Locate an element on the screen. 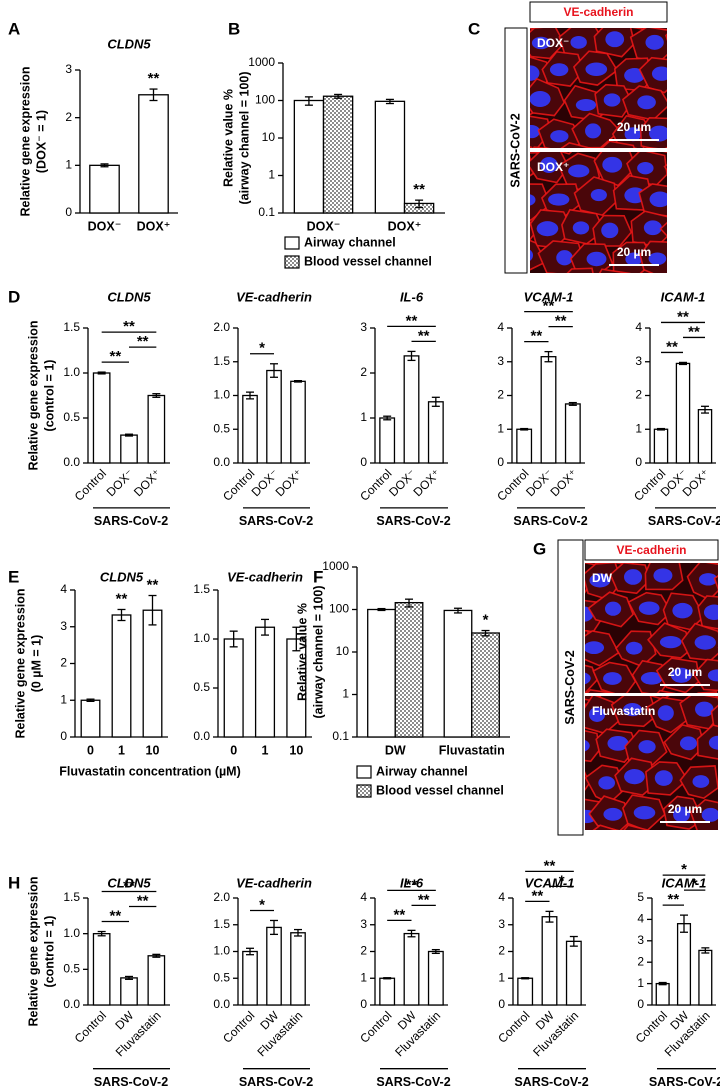 The height and width of the screenshot is (1091, 720). header-box is located at coordinates (598, 12).